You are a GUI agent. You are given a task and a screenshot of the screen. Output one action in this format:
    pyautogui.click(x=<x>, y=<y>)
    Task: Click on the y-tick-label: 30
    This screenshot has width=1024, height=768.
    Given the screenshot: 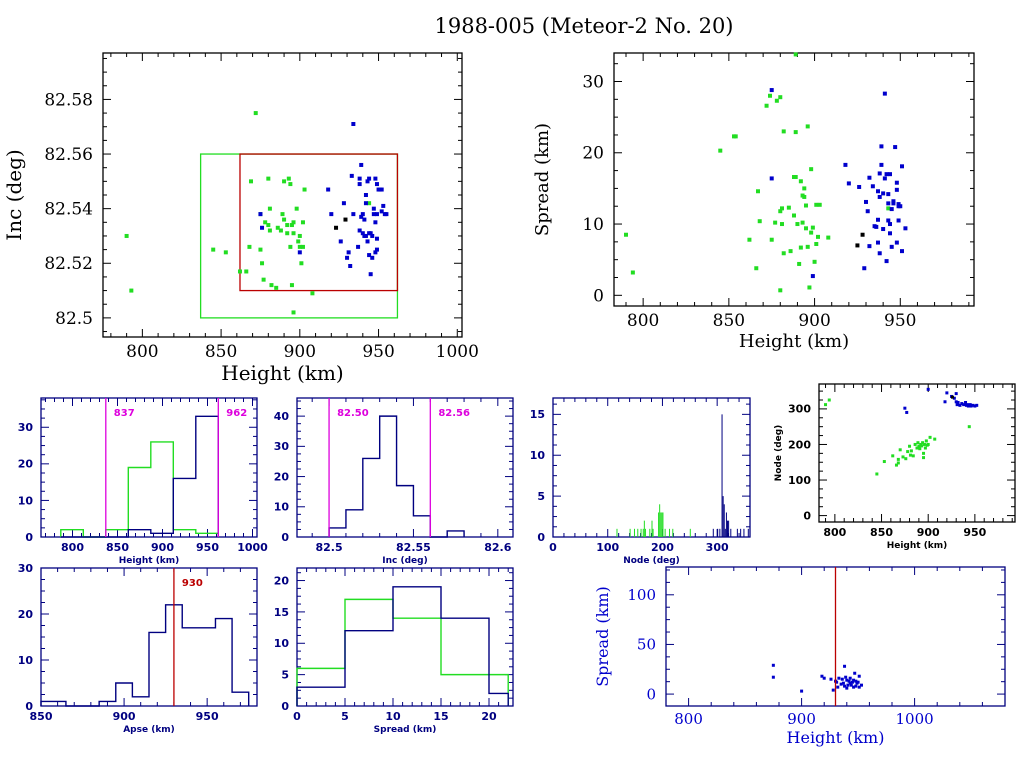 What is the action you would take?
    pyautogui.click(x=282, y=446)
    